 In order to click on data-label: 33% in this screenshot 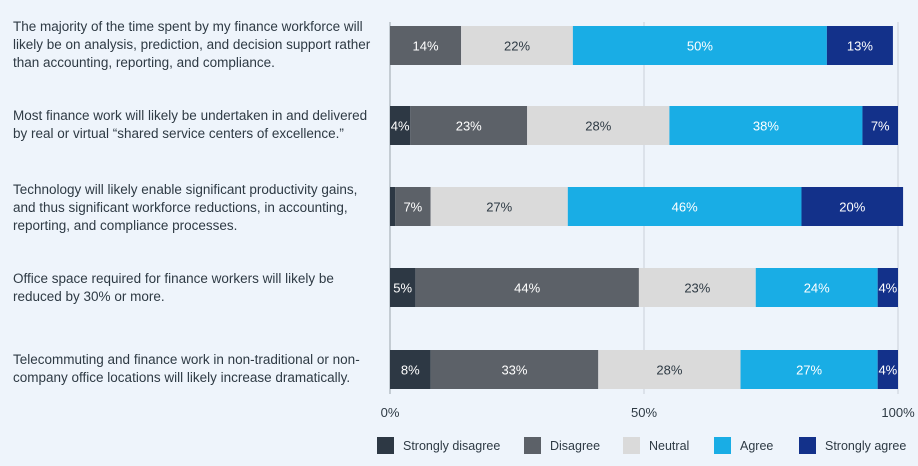, I will do `click(514, 370)`.